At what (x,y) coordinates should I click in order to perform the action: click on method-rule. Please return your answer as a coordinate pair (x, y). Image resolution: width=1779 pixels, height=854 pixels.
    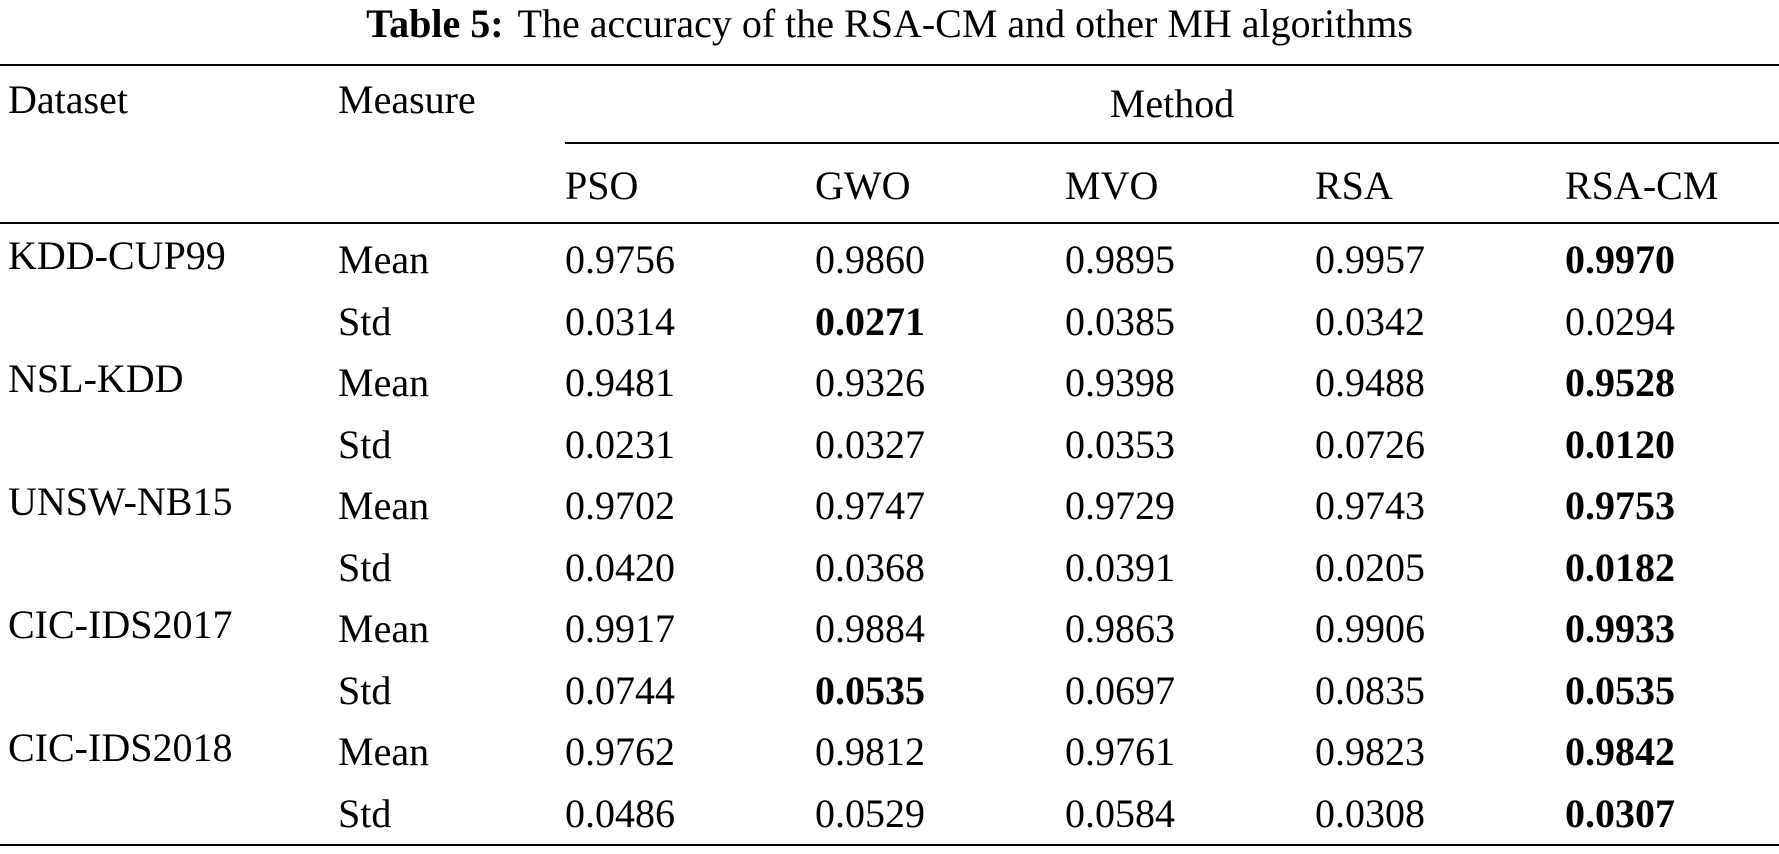
    Looking at the image, I should click on (1172, 143).